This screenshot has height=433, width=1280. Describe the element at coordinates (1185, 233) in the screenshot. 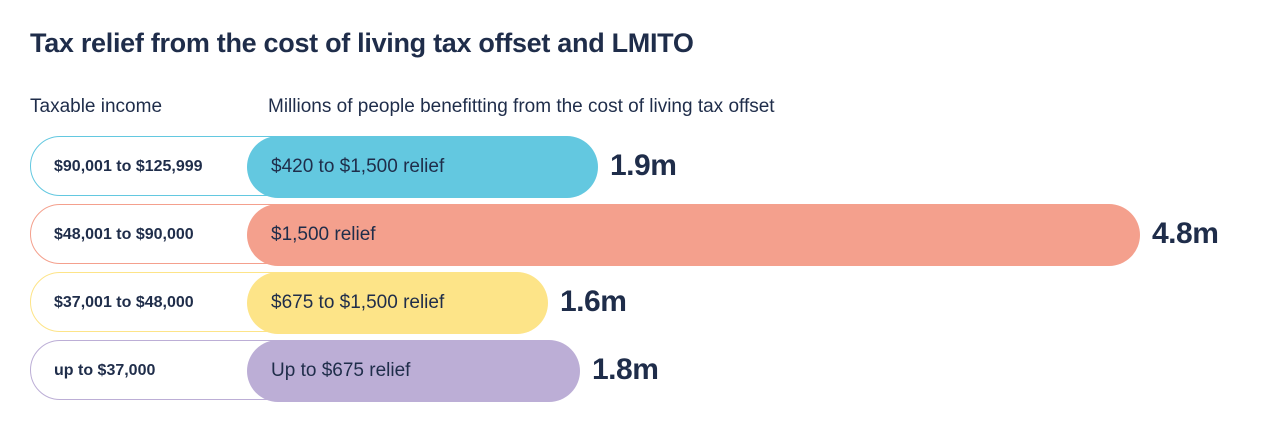

I see `value-label: 4.8m` at that location.